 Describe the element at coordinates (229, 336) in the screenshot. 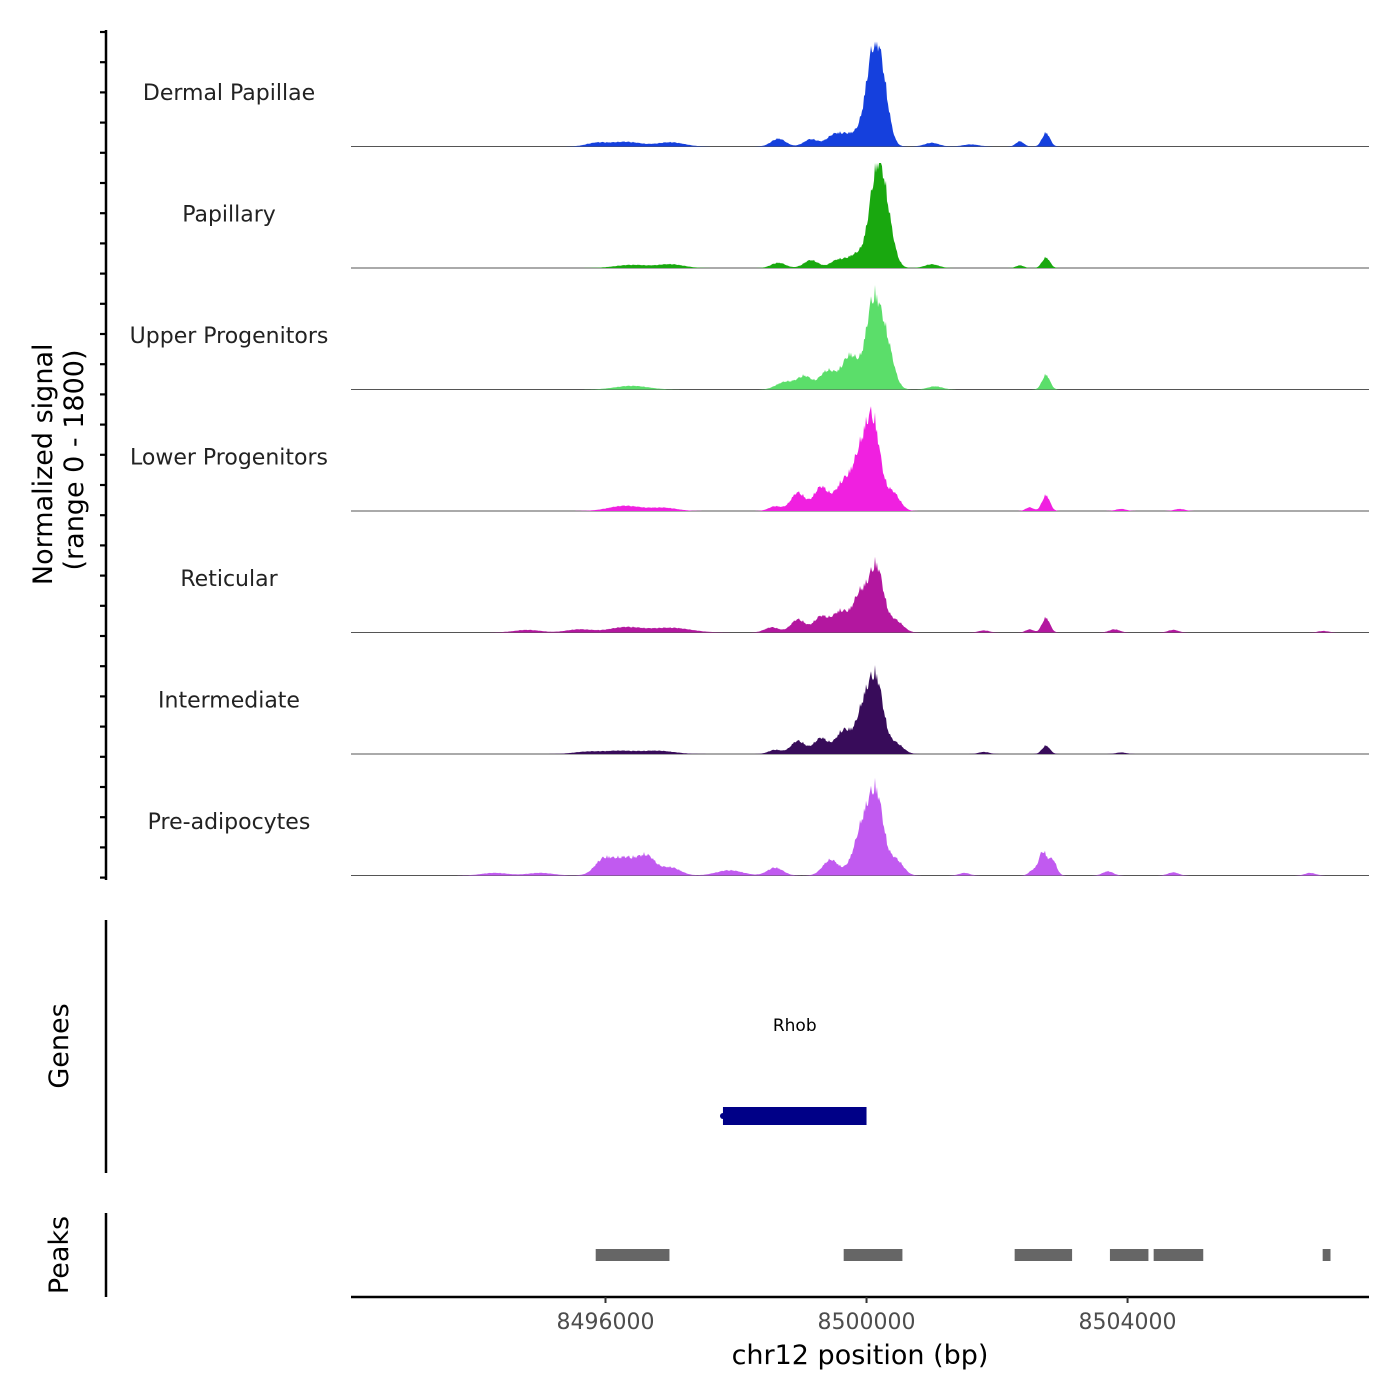

I see `track-label: Upper Progenitors` at that location.